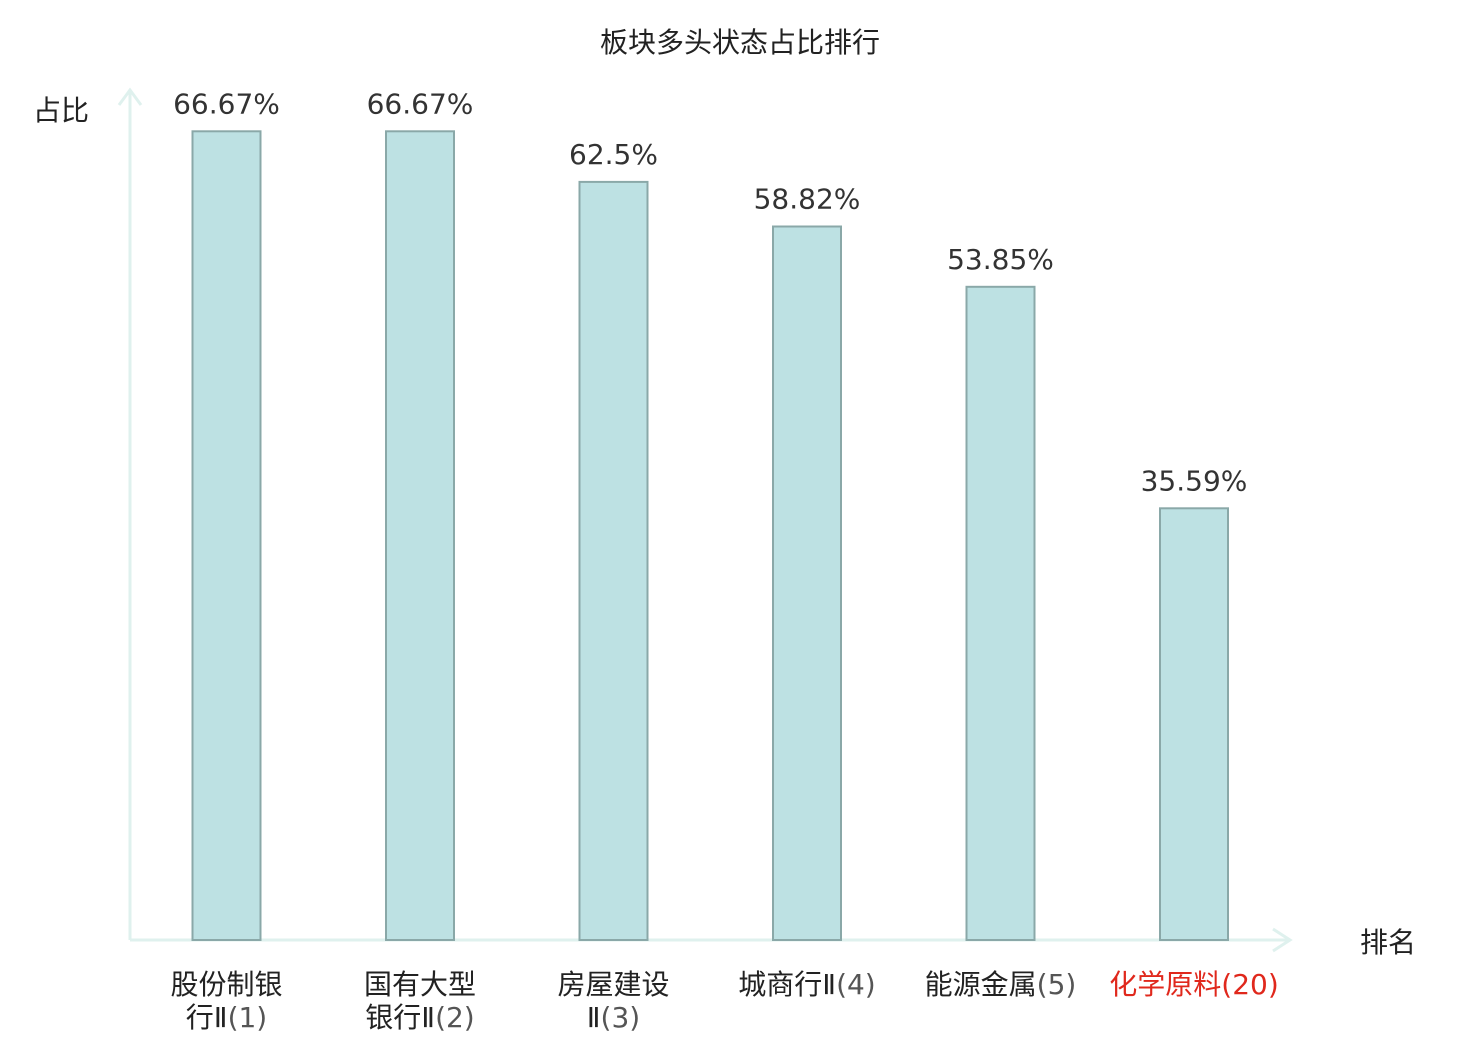 This screenshot has height=1040, width=1480. Describe the element at coordinates (981, 984) in the screenshot. I see `category-label-segment: 能源金属` at that location.